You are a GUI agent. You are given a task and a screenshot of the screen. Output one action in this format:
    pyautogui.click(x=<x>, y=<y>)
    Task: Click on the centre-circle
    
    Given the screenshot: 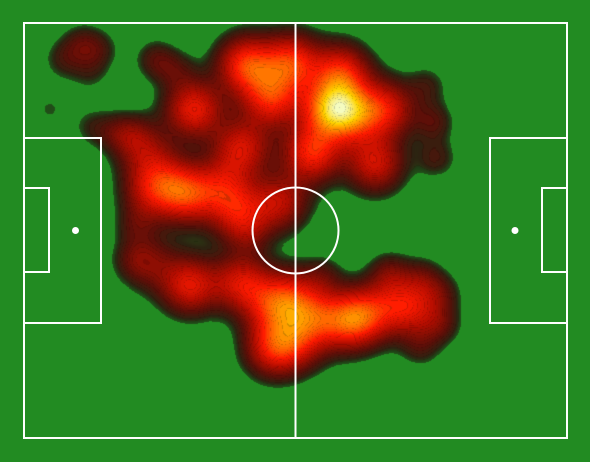 What is the action you would take?
    pyautogui.click(x=295, y=230)
    